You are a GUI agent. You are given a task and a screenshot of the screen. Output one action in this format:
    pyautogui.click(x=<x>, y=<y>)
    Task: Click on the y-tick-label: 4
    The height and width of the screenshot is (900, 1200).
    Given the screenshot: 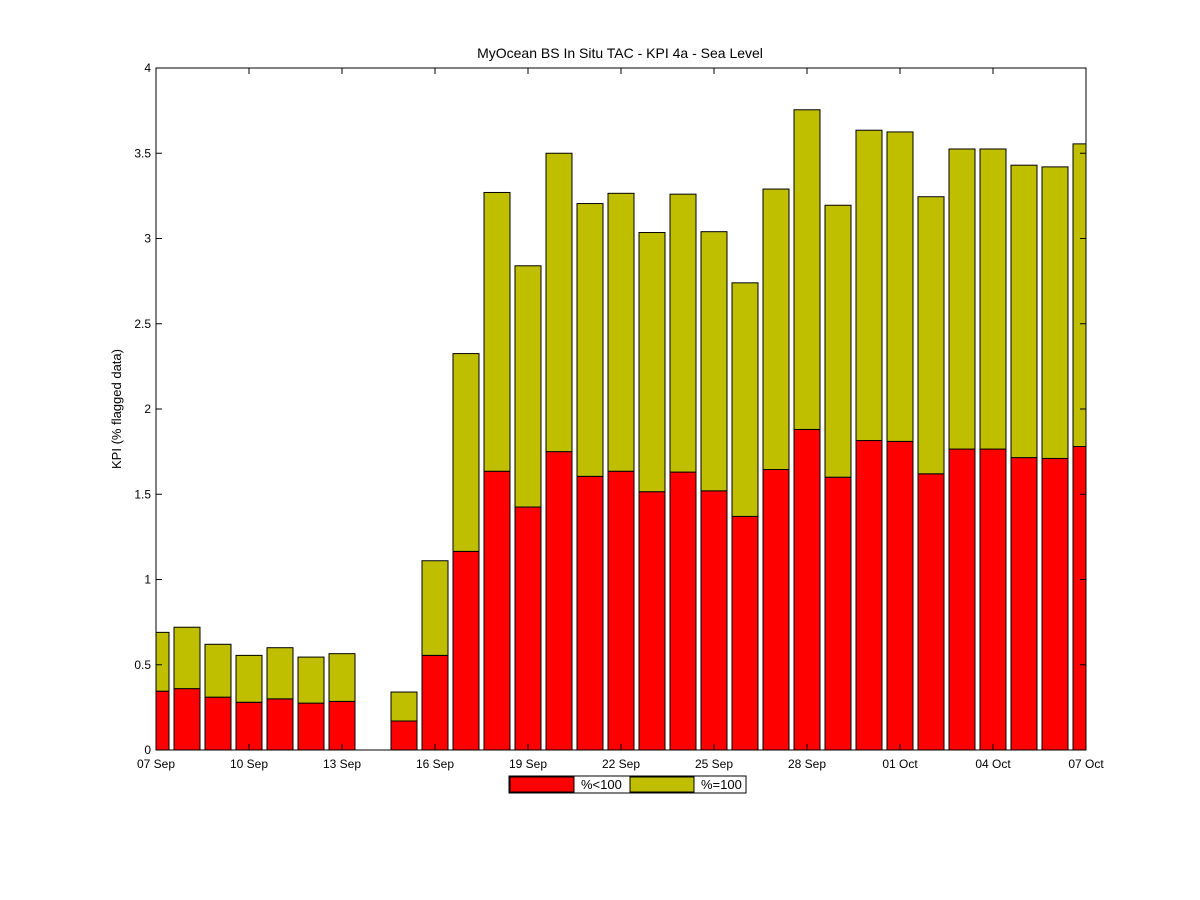 What is the action you would take?
    pyautogui.click(x=147, y=68)
    